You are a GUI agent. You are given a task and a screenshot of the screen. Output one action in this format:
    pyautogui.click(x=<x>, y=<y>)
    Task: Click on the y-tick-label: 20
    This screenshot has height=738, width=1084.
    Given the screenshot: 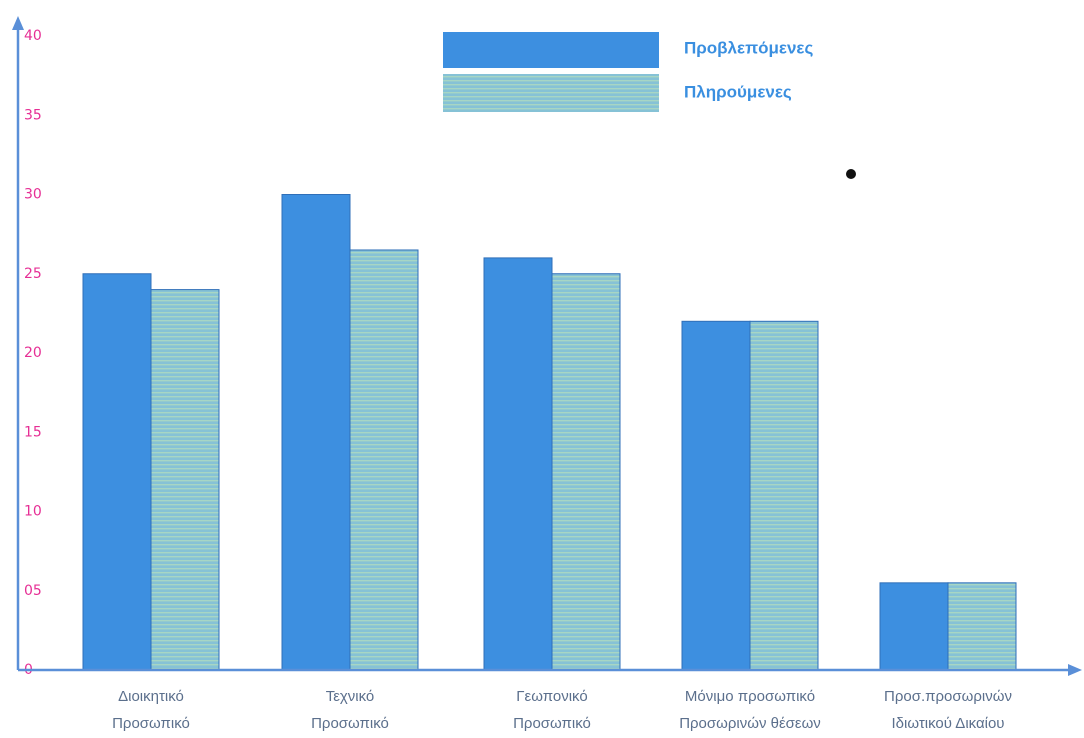 What is the action you would take?
    pyautogui.click(x=33, y=353)
    